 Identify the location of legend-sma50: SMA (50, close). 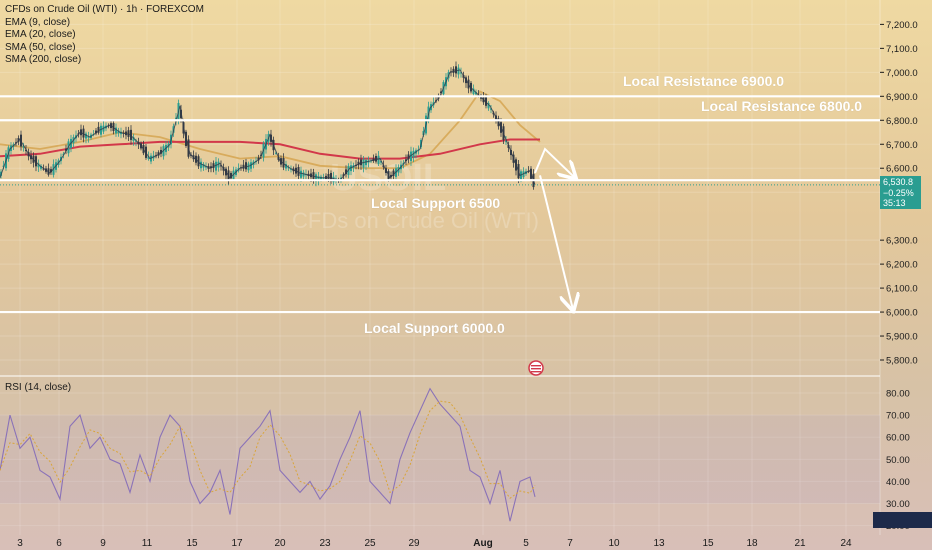
(40, 47).